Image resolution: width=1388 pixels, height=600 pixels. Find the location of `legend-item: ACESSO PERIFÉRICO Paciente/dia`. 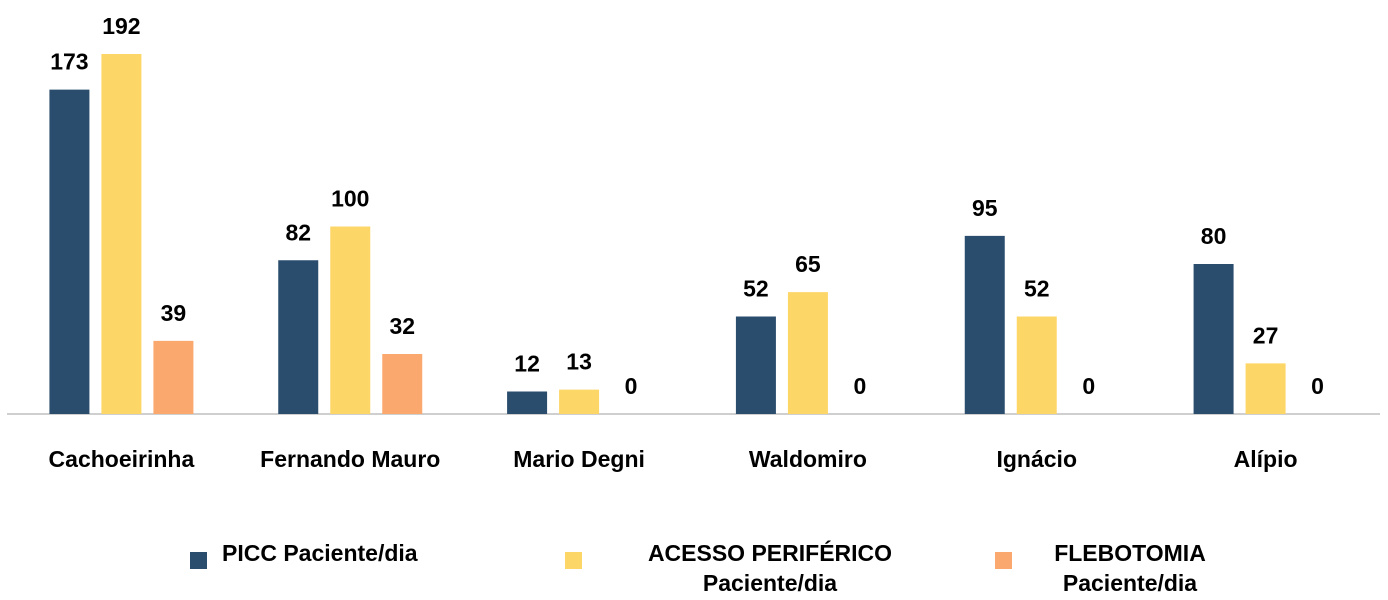

legend-item: ACESSO PERIFÉRICO Paciente/dia is located at coordinates (694, 568).